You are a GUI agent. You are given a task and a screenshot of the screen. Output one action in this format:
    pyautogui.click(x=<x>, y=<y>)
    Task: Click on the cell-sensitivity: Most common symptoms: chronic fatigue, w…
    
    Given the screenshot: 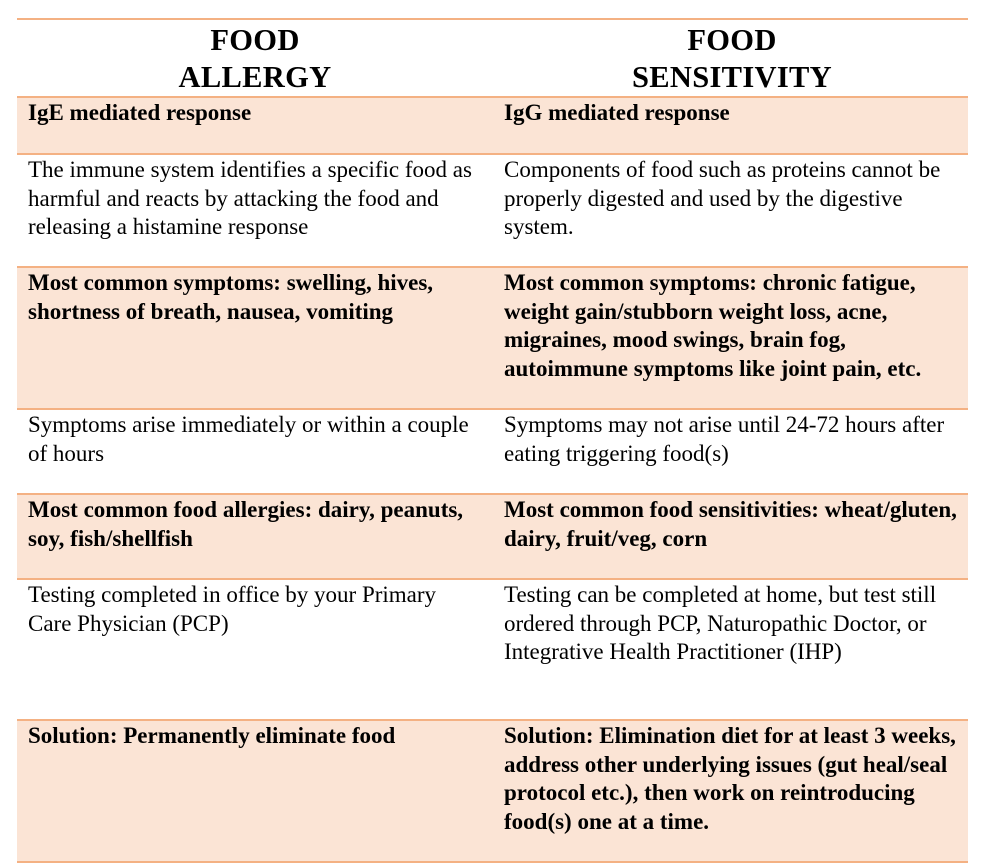 What is the action you would take?
    pyautogui.click(x=730, y=338)
    